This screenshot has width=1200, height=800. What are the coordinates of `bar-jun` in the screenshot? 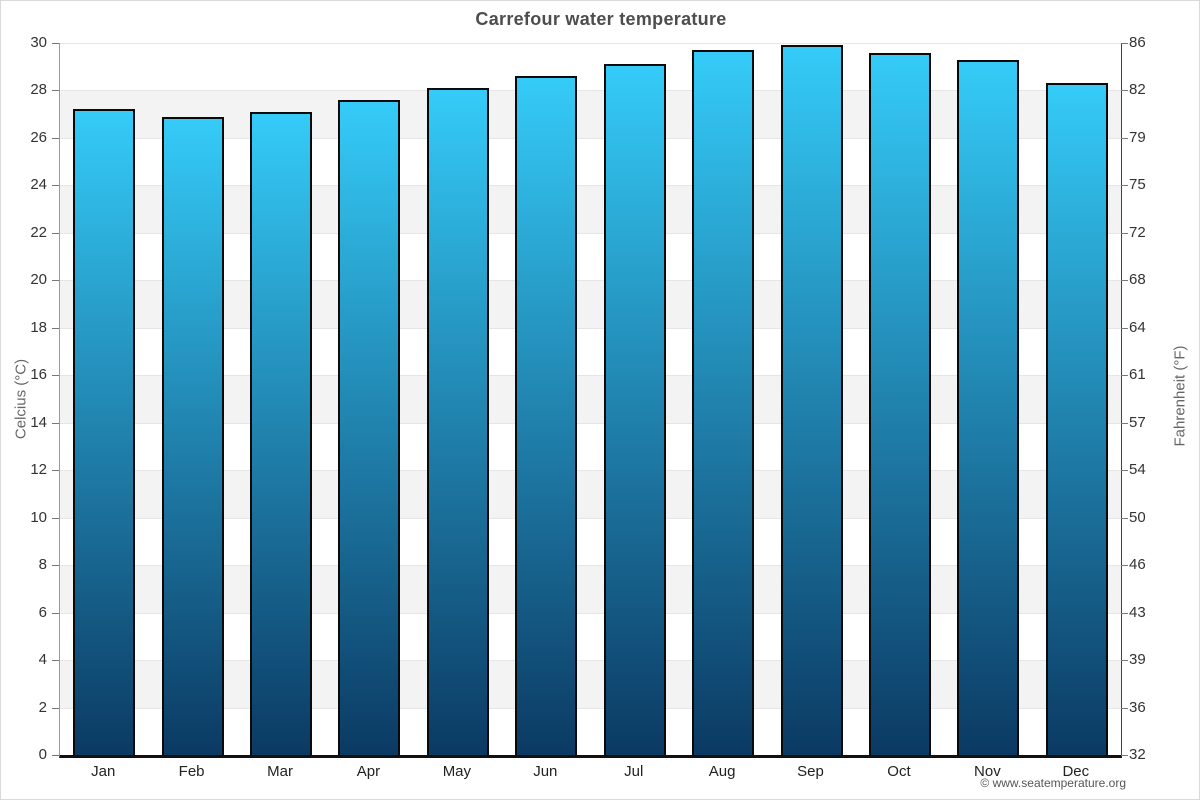 It's located at (546, 415).